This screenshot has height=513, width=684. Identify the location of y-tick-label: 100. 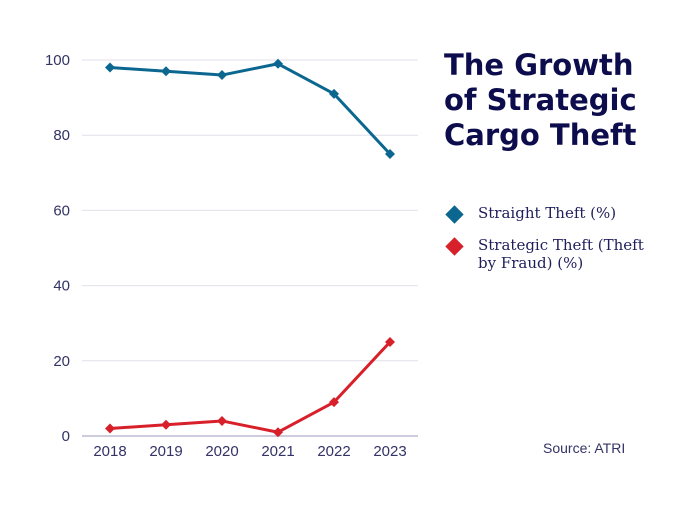
(57, 60).